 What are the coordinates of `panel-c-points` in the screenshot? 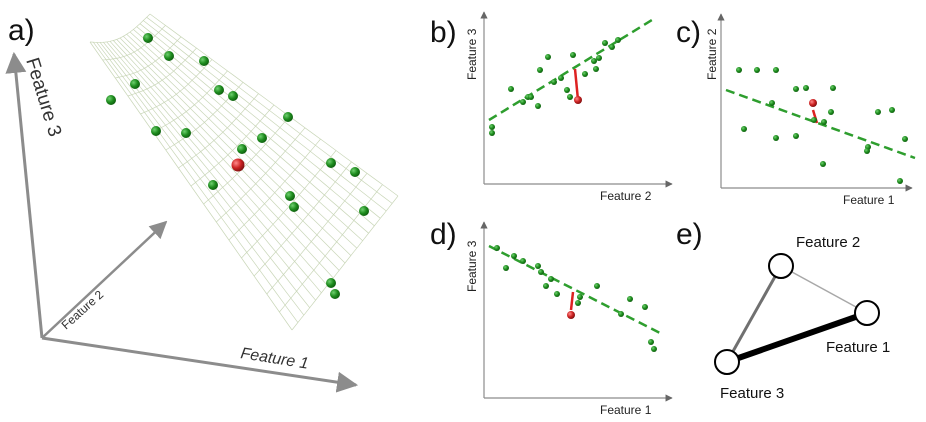 It's located at (822, 125).